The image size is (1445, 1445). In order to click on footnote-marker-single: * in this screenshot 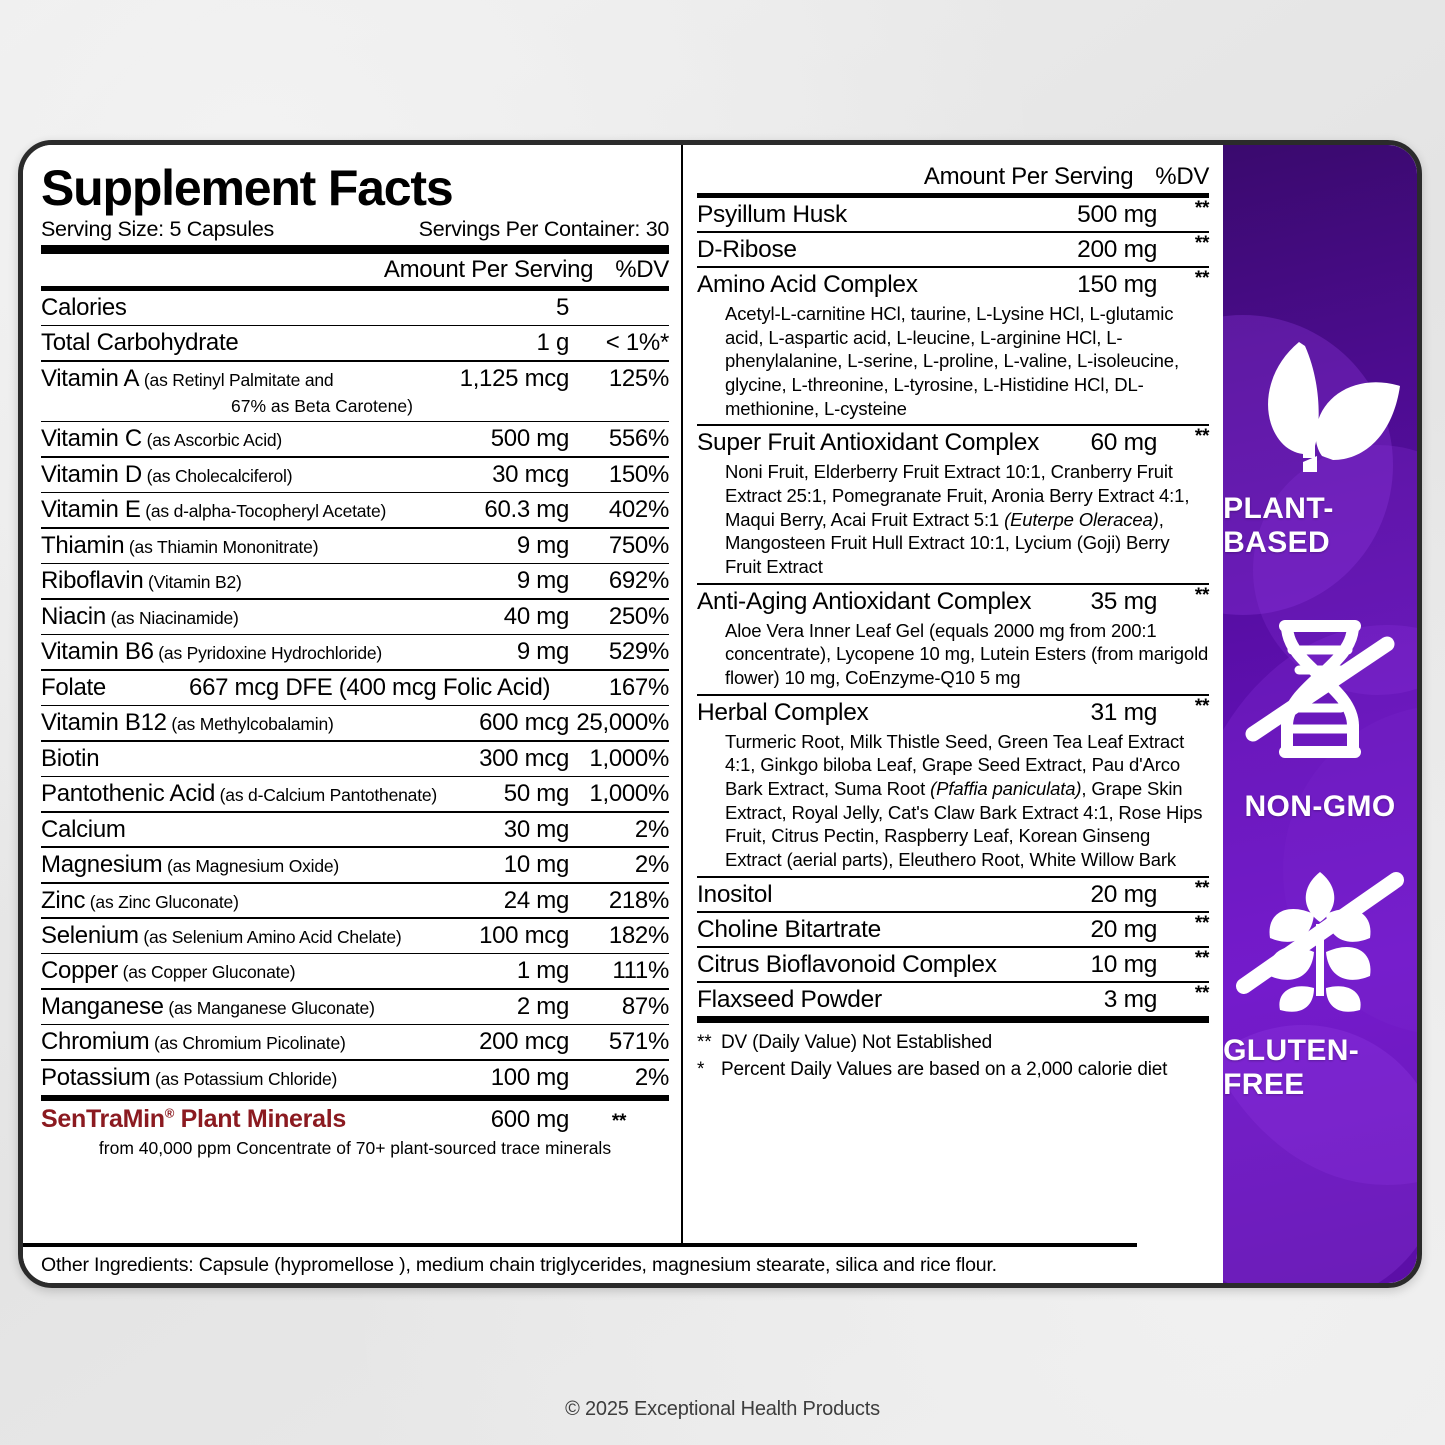, I will do `click(701, 1070)`.